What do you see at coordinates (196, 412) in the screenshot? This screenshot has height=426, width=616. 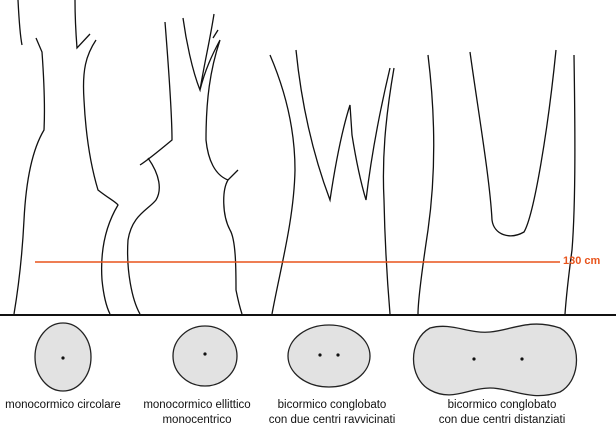 I see `type-label-ellittico: monocormico ellittico monocentrico` at bounding box center [196, 412].